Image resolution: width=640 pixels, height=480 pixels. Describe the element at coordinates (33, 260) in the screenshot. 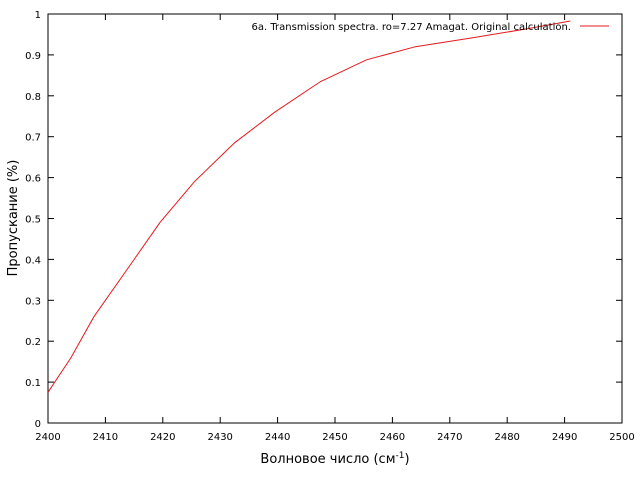

I see `y-tick-label: 0.4` at that location.